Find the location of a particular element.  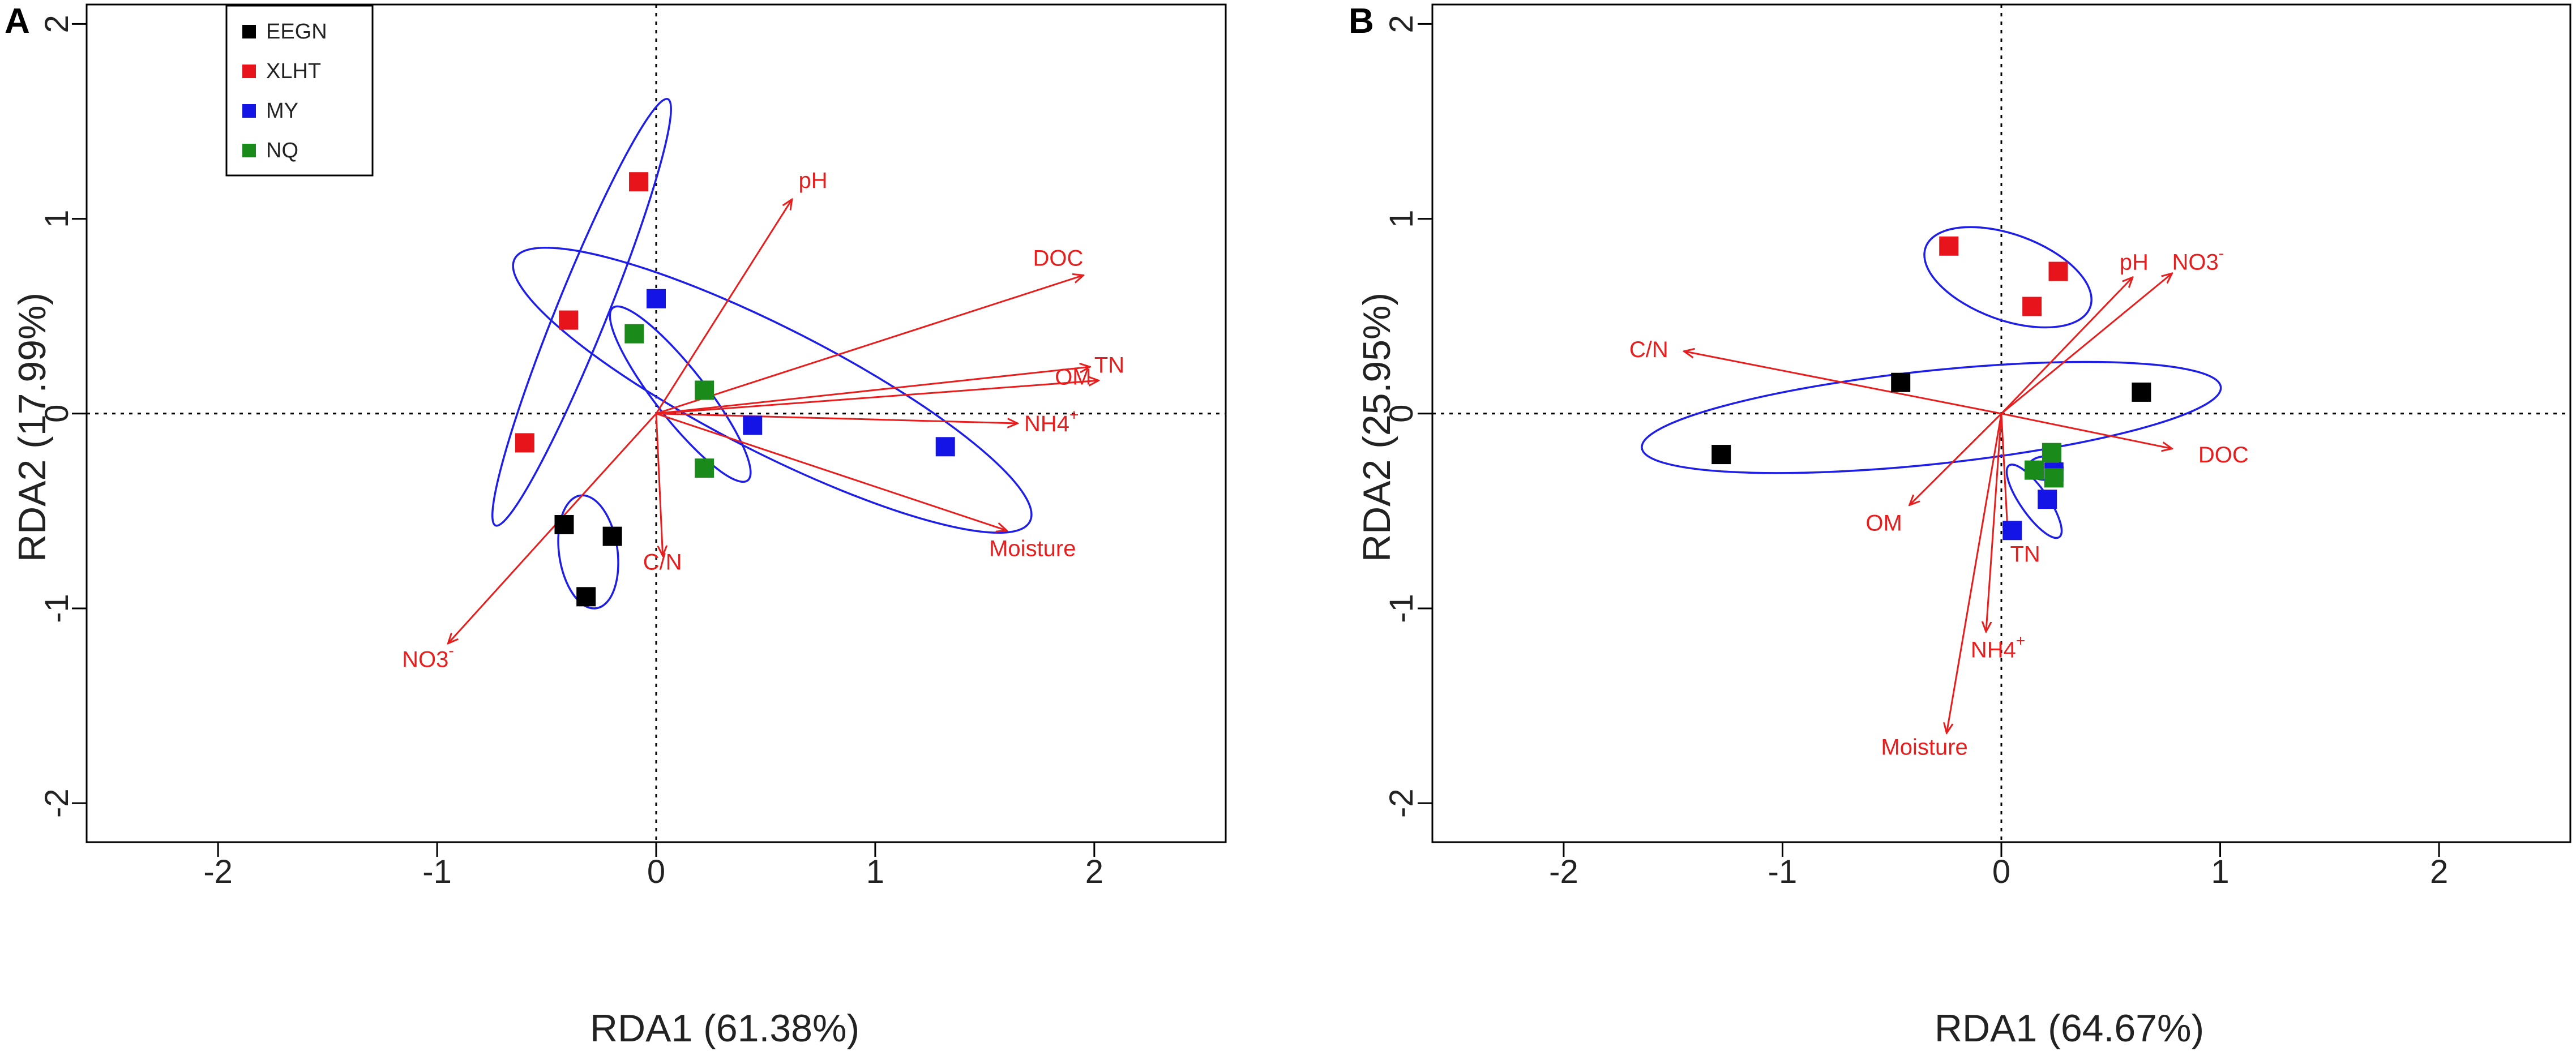

legend-label-xlht: XLHT is located at coordinates (293, 71).